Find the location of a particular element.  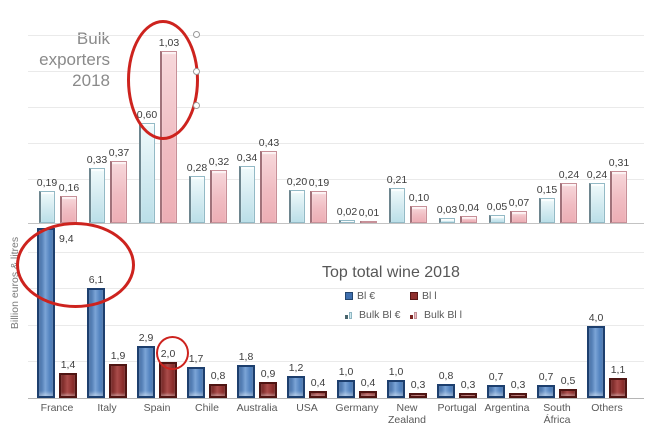

category-label: Others is located at coordinates (607, 408).